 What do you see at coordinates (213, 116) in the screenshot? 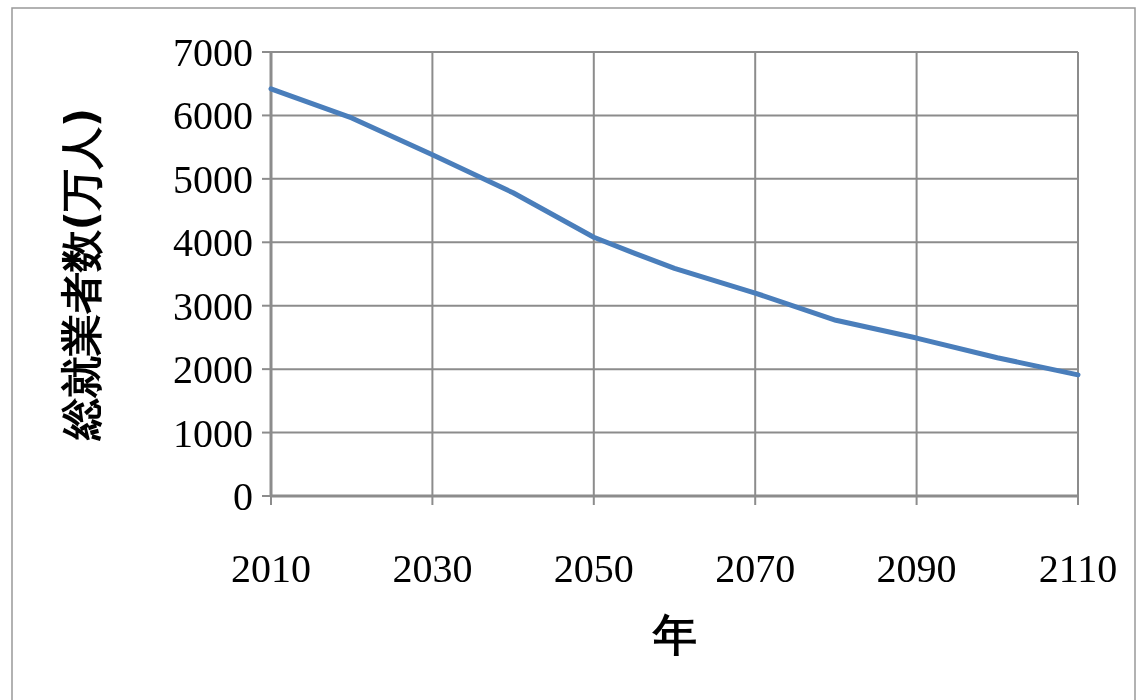
I see `y-tick-label: 6000` at bounding box center [213, 116].